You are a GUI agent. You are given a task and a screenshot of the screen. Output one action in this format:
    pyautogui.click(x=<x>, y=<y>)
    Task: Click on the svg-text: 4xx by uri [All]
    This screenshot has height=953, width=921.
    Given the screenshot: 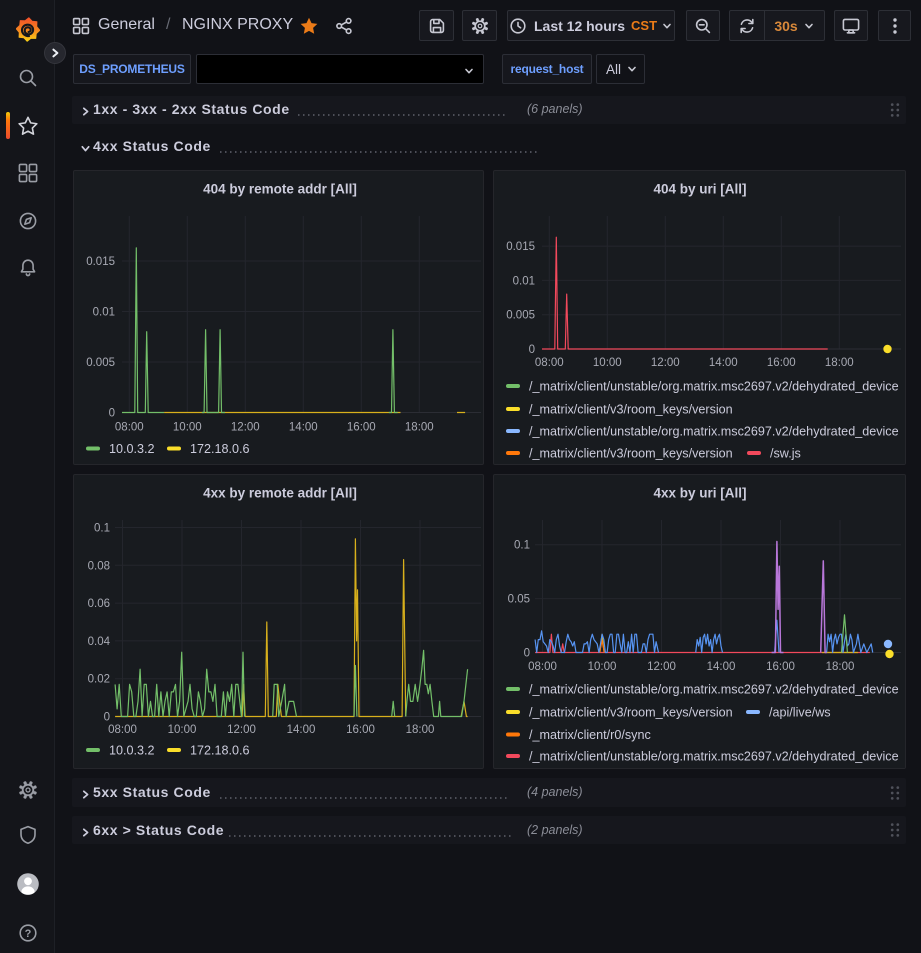 What is the action you would take?
    pyautogui.click(x=699, y=493)
    